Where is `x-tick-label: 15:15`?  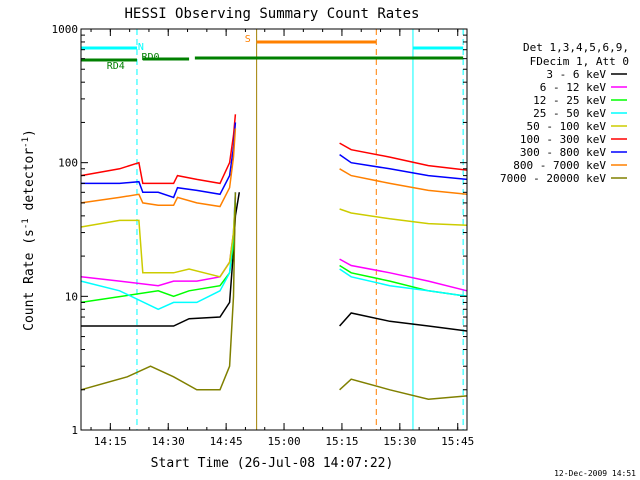 x-tick-label: 15:15 is located at coordinates (341, 441).